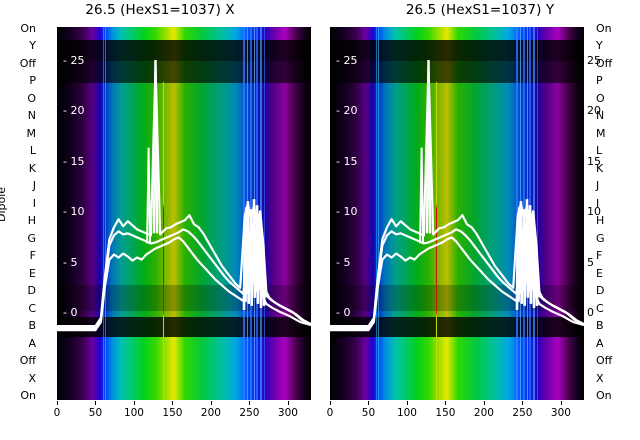 The height and width of the screenshot is (440, 640). I want to click on y-outer-tick: 5, so click(590, 262).